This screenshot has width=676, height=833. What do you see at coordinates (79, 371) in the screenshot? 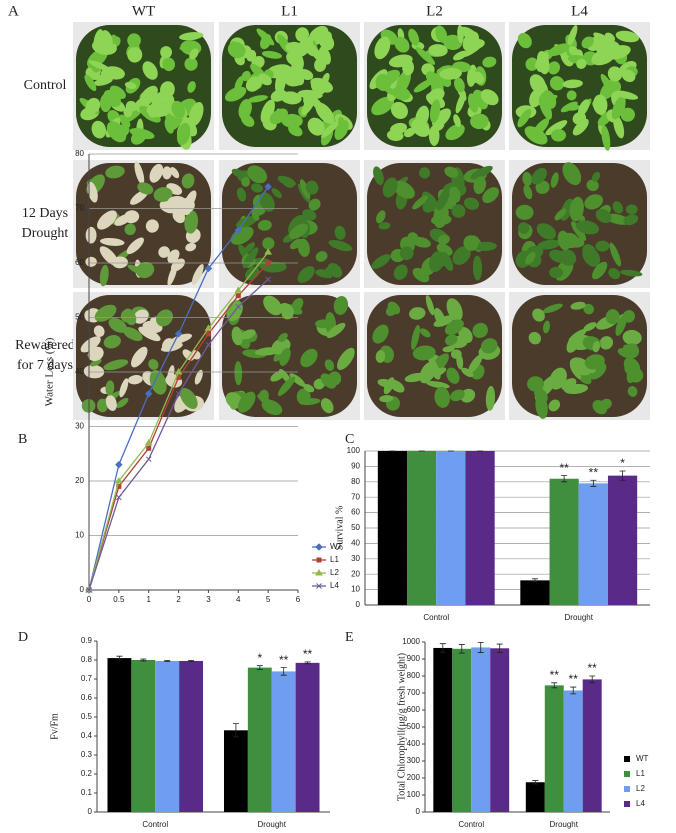
I see `y-tick-label: 40` at bounding box center [79, 371].